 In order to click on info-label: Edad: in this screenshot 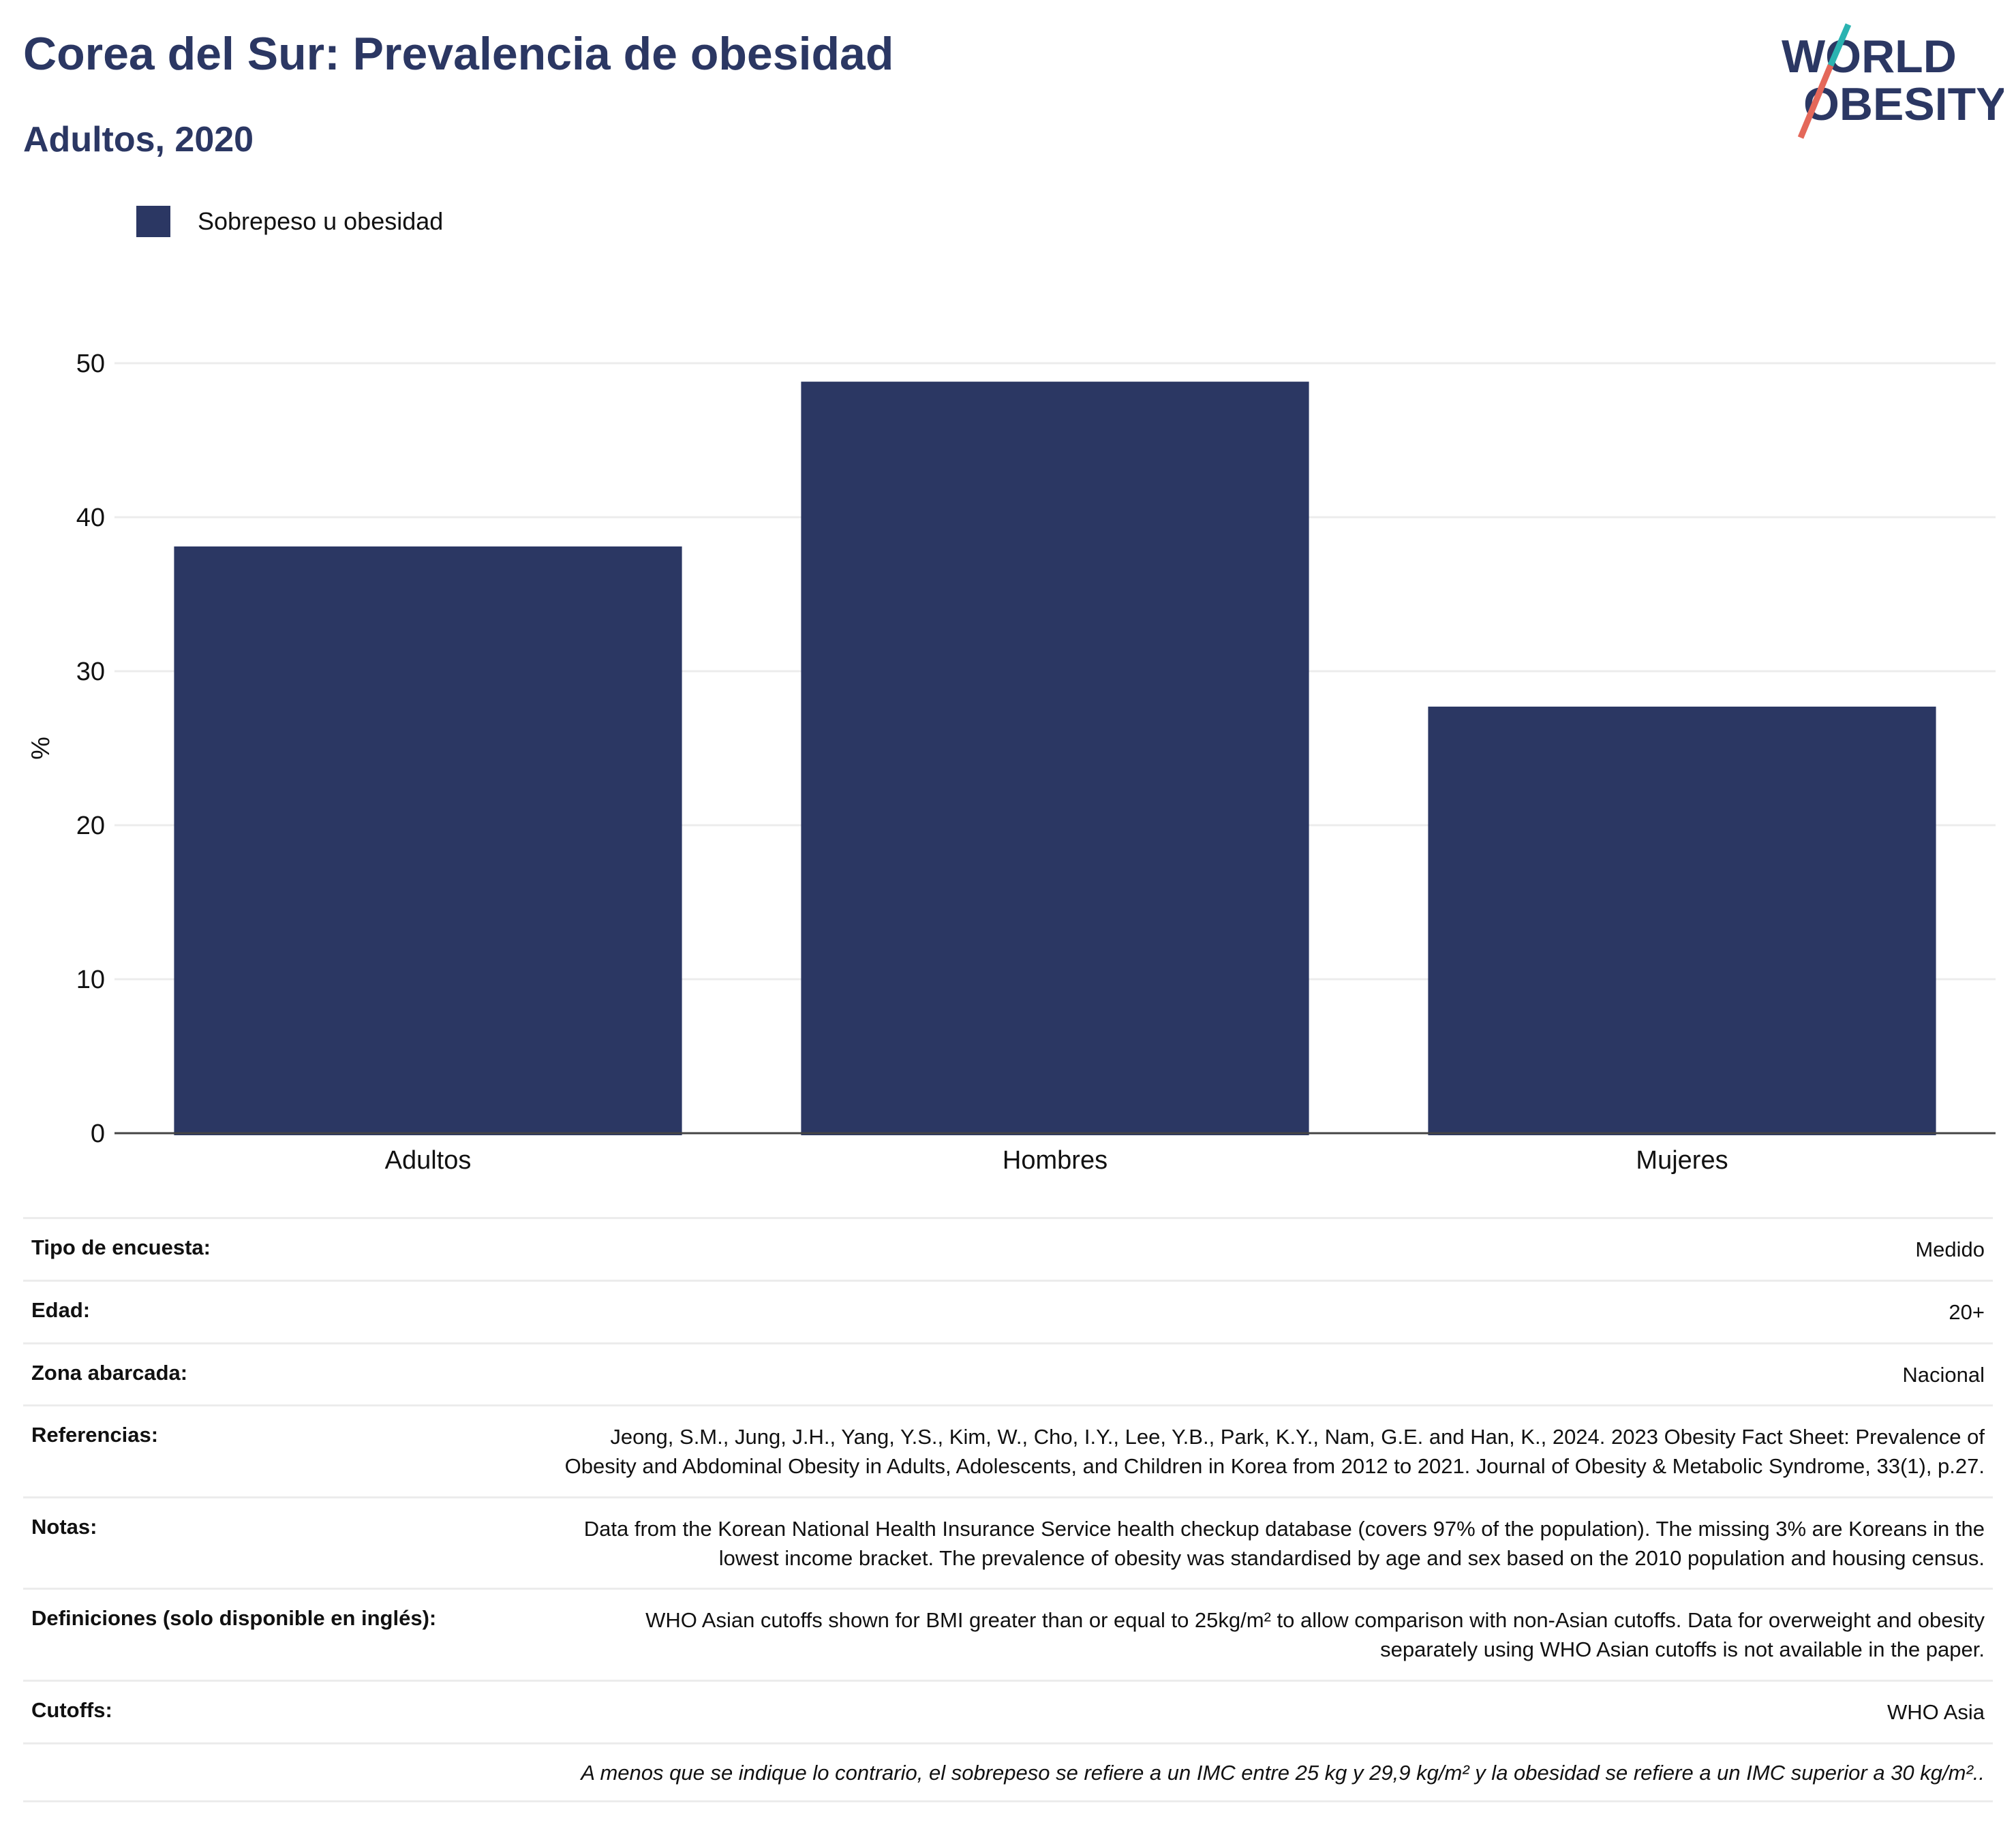, I will do `click(61, 1309)`.